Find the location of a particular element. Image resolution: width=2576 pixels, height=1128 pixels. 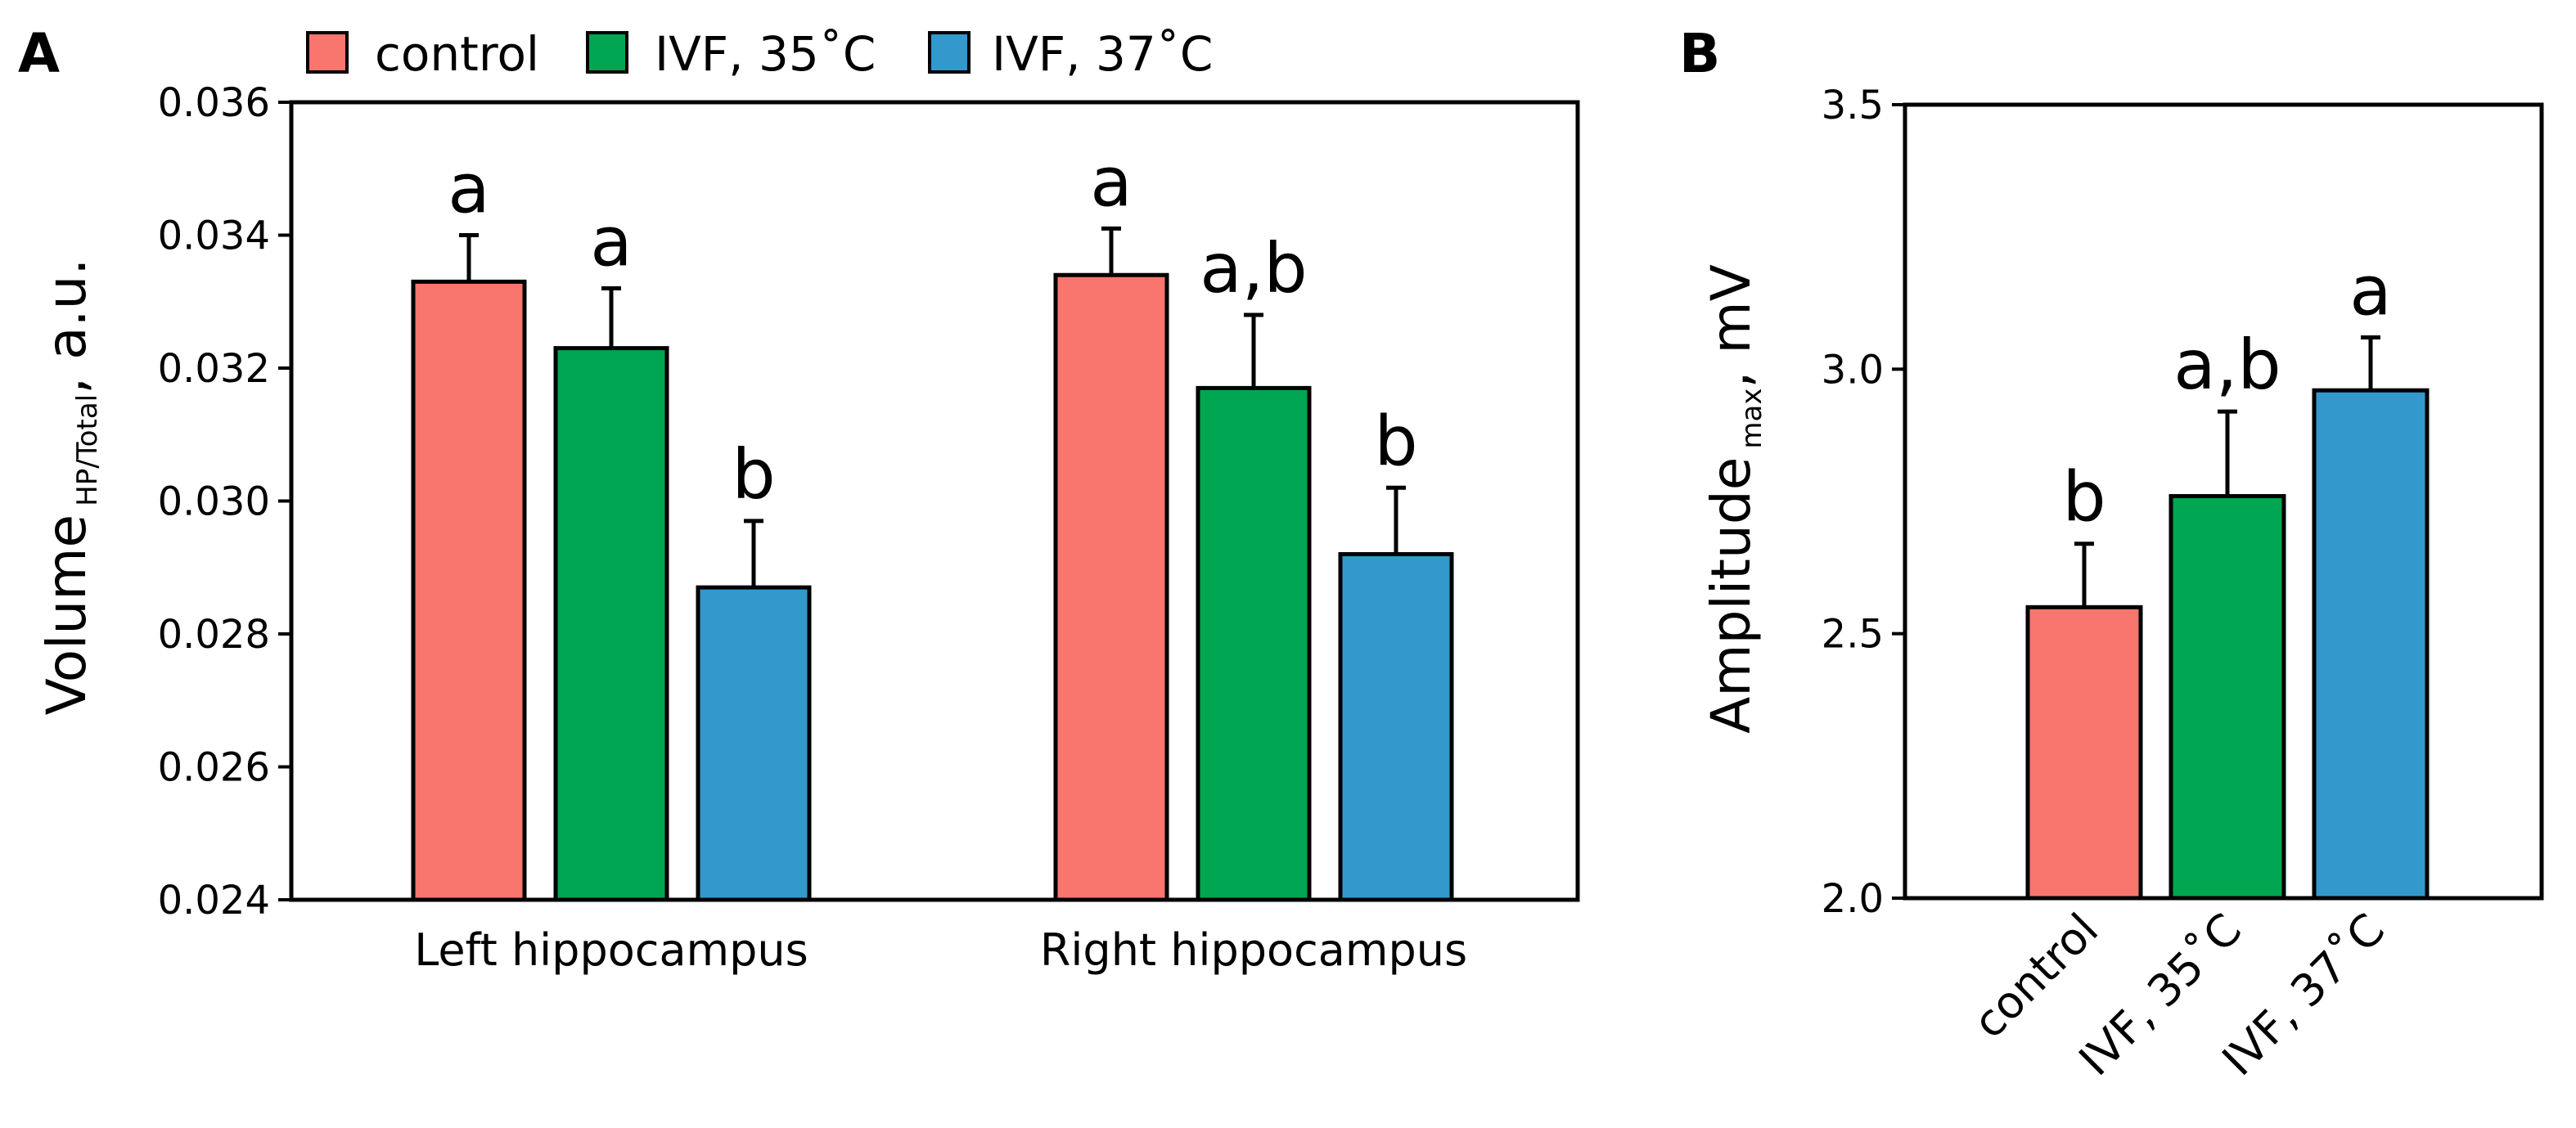

y-tick-label-a: 0.030 is located at coordinates (214, 502).